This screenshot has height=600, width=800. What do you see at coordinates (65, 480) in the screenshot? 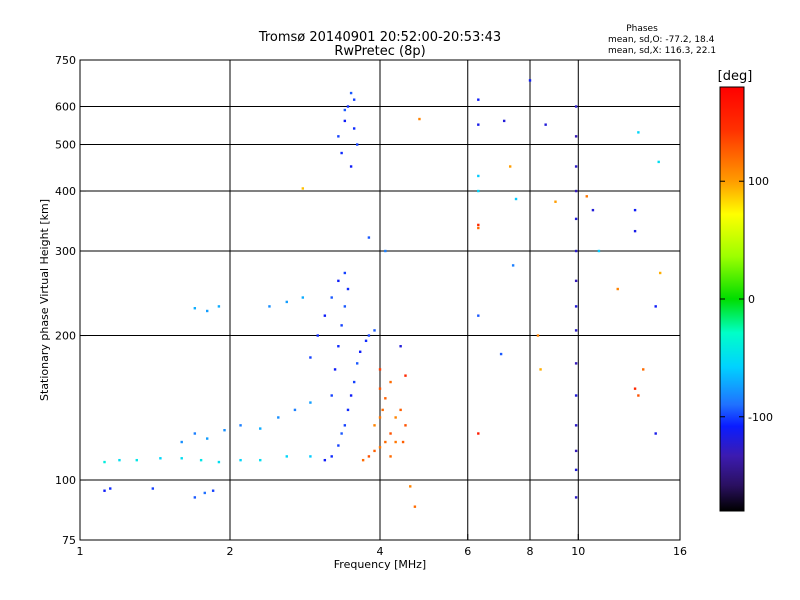
I see `y-tick-label: 100` at bounding box center [65, 480].